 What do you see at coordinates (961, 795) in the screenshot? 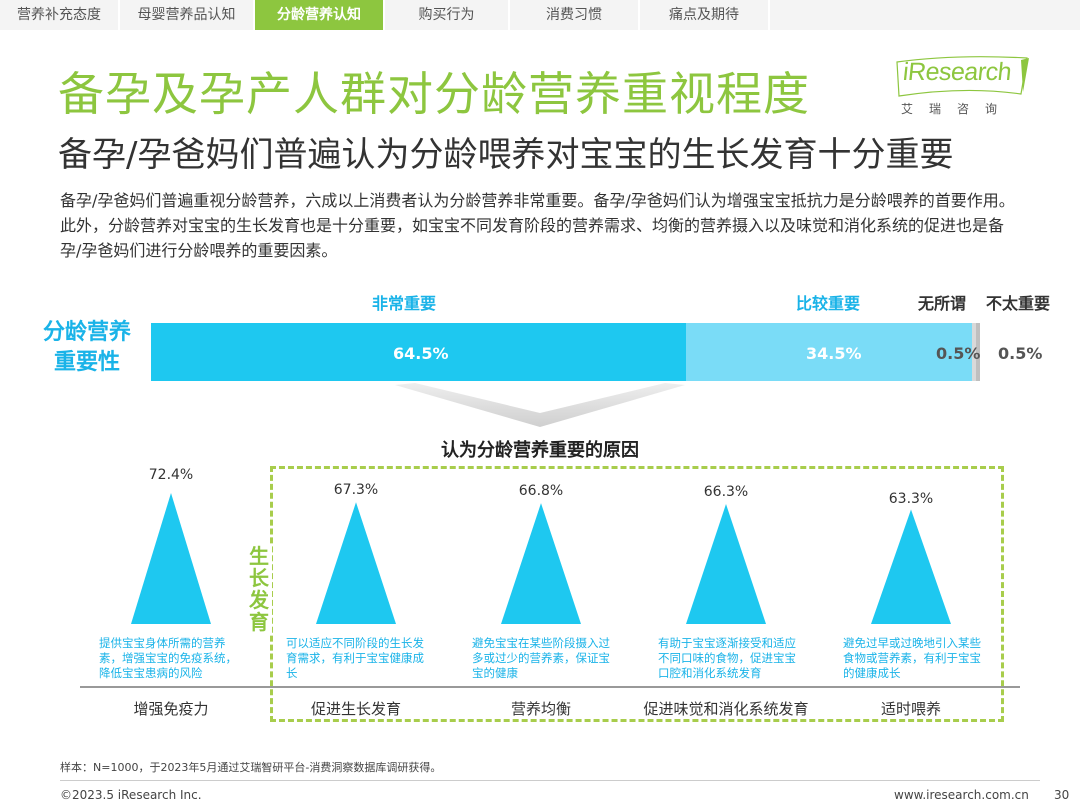
I see `website-link: www.iresearch.com.cn` at bounding box center [961, 795].